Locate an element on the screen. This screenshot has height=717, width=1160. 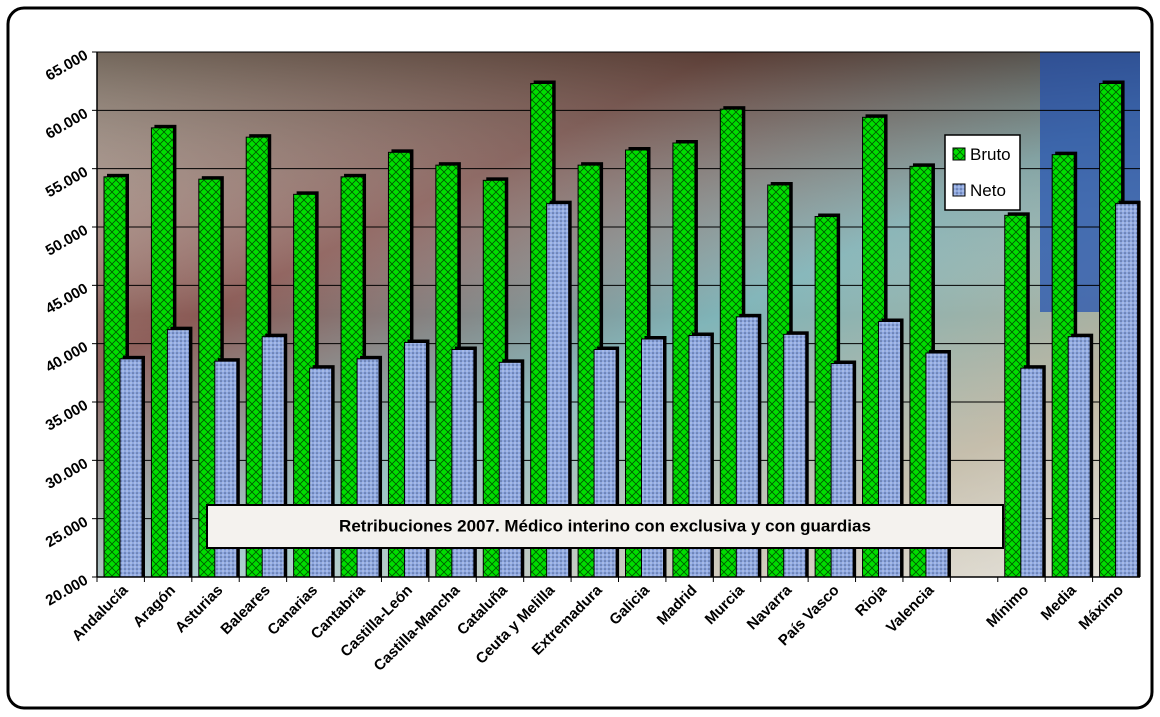
legend-label: Neto is located at coordinates (988, 190).